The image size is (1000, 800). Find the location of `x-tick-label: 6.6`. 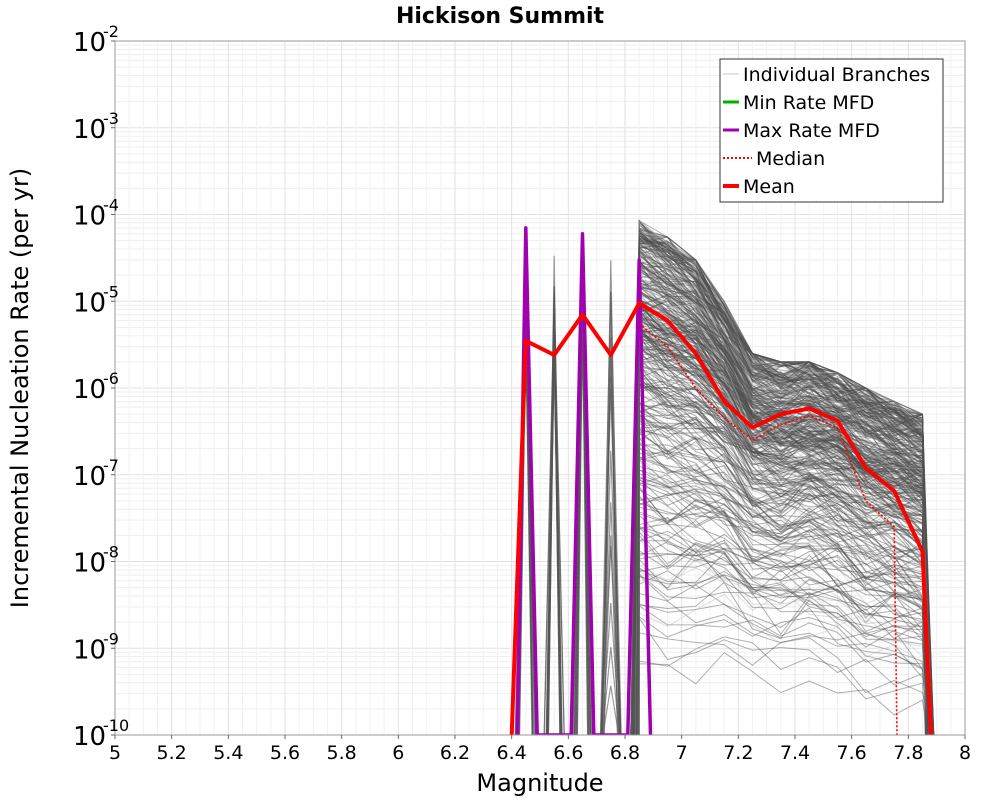

x-tick-label: 6.6 is located at coordinates (568, 753).